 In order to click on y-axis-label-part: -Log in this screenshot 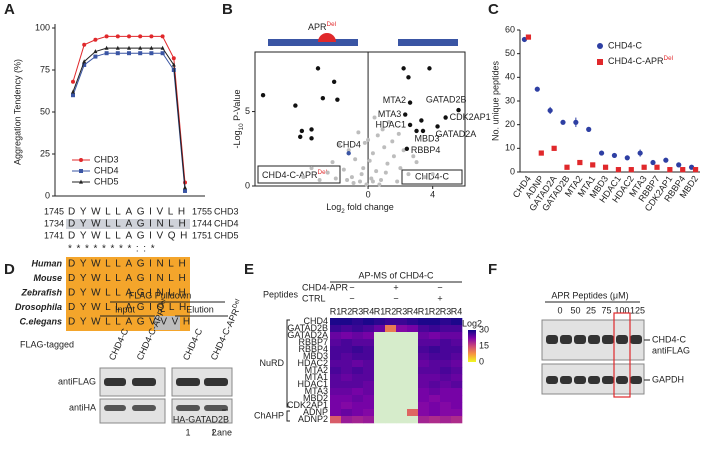, I will do `click(237, 139)`.